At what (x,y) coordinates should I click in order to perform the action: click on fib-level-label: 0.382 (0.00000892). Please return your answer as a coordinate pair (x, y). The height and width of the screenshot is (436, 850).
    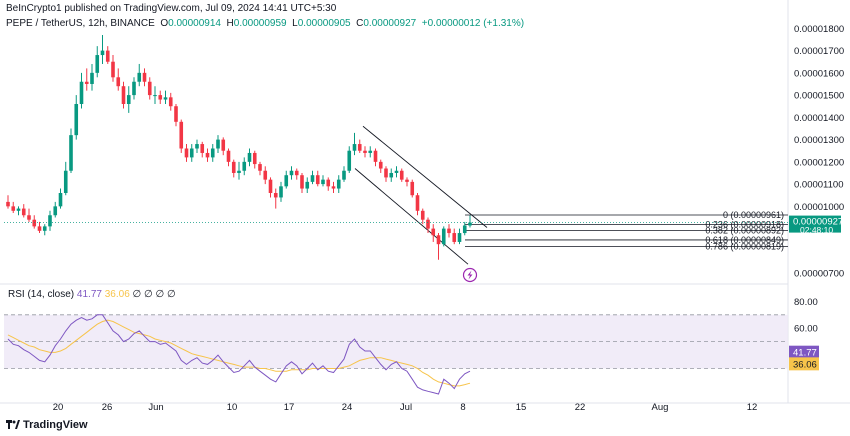
    Looking at the image, I should click on (744, 230).